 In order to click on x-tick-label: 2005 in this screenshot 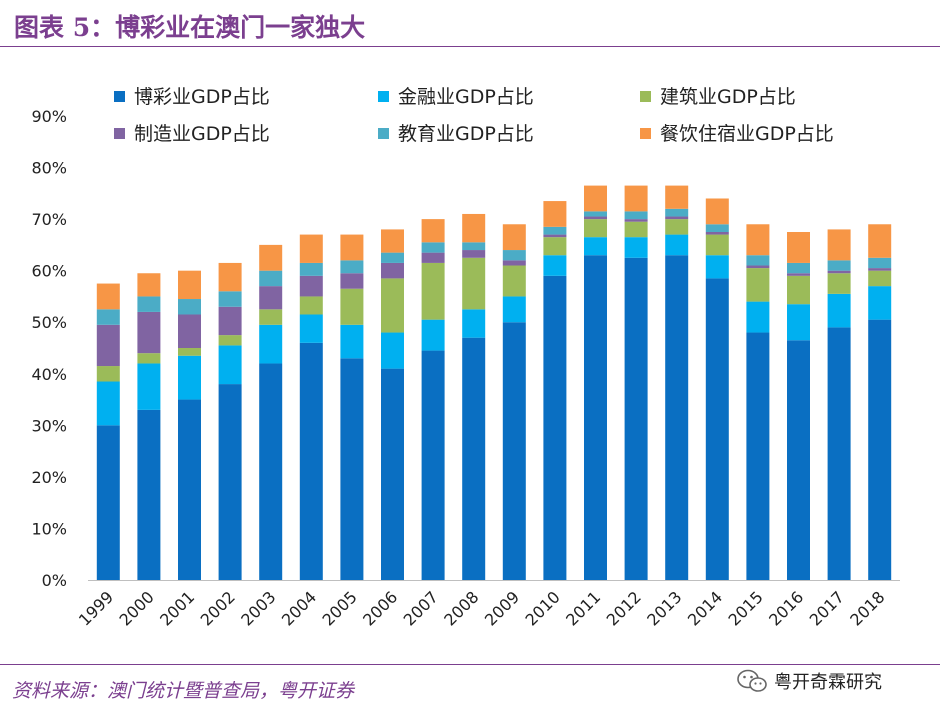, I will do `click(340, 608)`.